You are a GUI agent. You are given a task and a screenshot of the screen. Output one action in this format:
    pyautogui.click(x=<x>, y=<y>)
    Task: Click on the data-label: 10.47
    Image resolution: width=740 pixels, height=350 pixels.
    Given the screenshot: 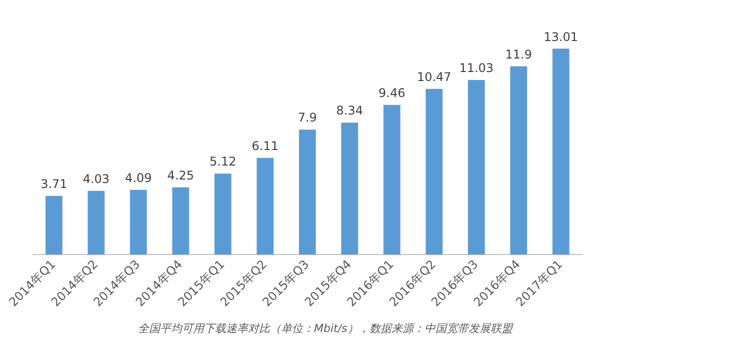 What is the action you would take?
    pyautogui.click(x=434, y=77)
    